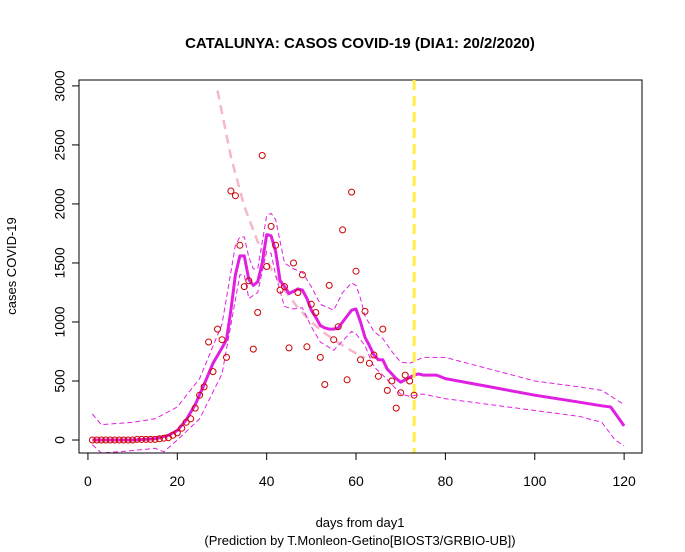  What do you see at coordinates (60, 262) in the screenshot?
I see `y-tick-label: 1500` at bounding box center [60, 262].